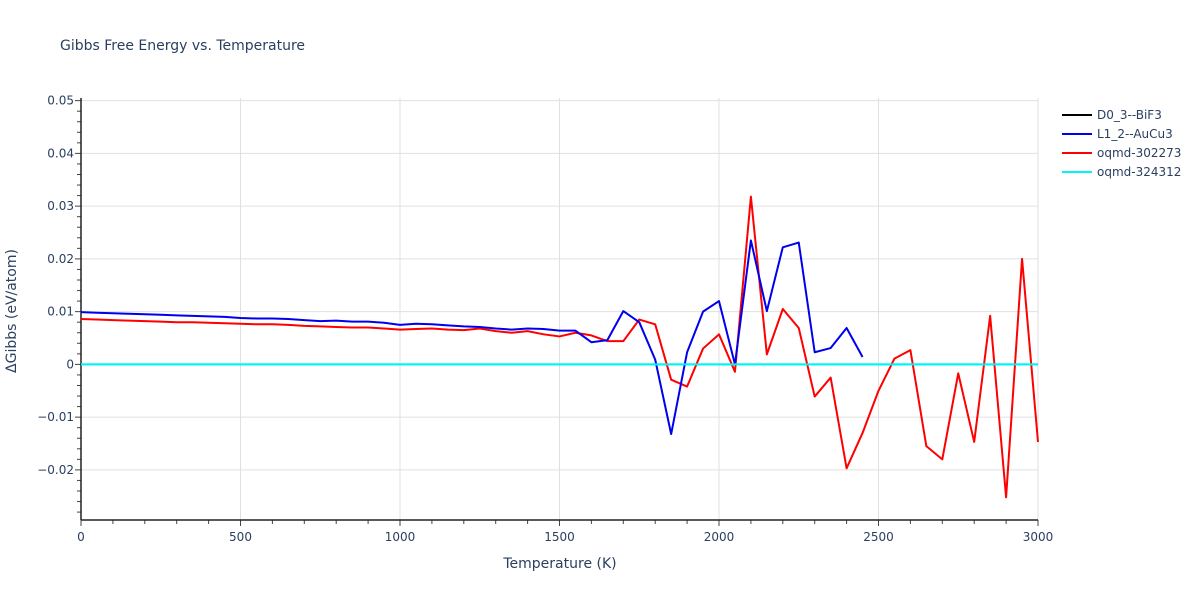  What do you see at coordinates (1135, 134) in the screenshot?
I see `legend-label: L1_2--AuCu3` at bounding box center [1135, 134].